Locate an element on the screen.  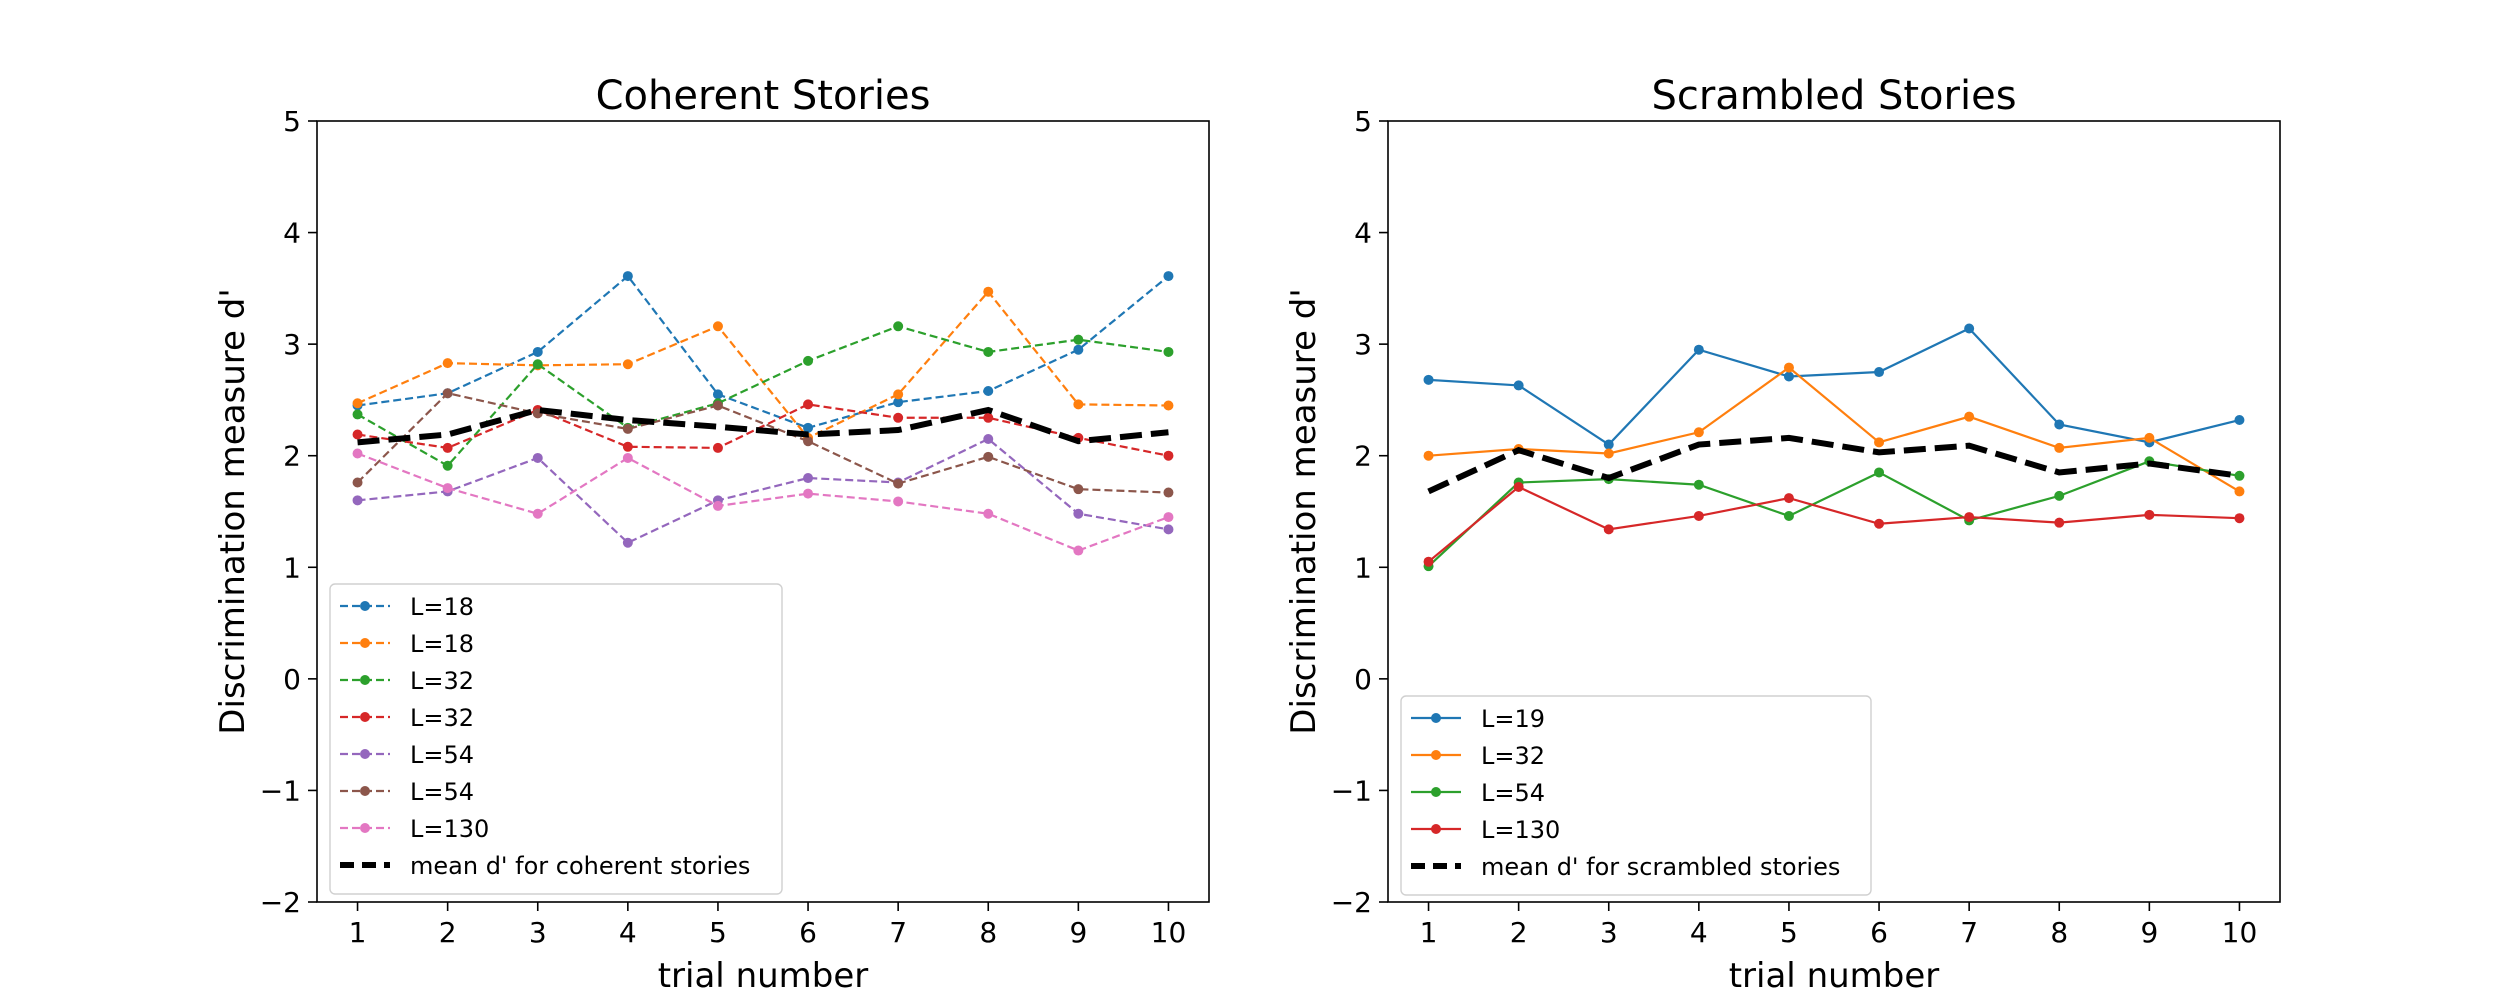
x-tick-label: 3 is located at coordinates (1609, 932).